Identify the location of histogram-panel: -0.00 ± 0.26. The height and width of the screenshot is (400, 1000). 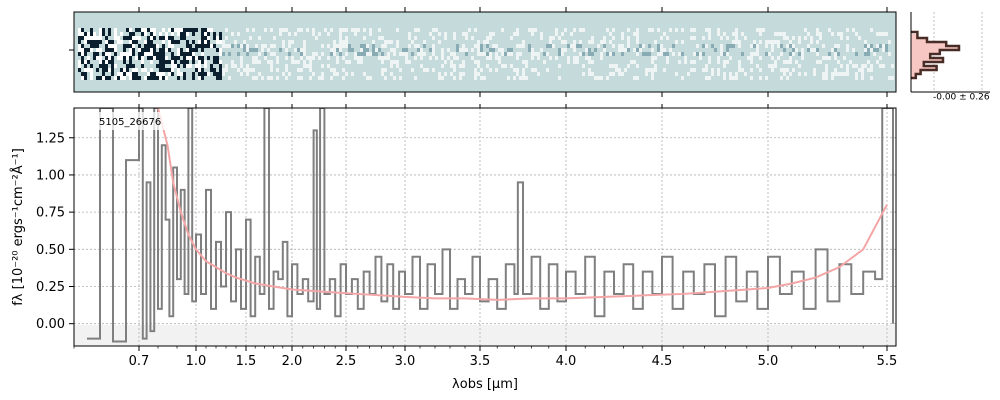
(950, 57).